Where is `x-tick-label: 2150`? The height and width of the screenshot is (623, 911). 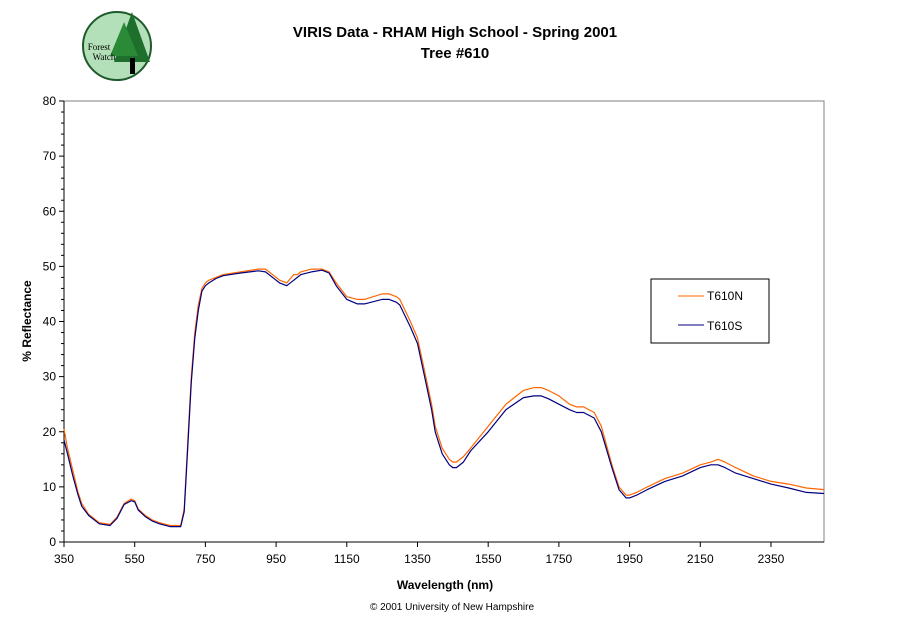 x-tick-label: 2150 is located at coordinates (700, 559).